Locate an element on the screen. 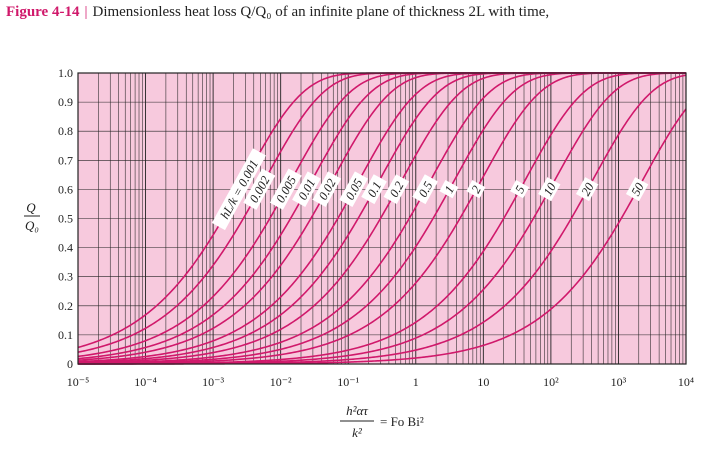 The width and height of the screenshot is (719, 463). curve-label-text: 0.5 is located at coordinates (426, 189).